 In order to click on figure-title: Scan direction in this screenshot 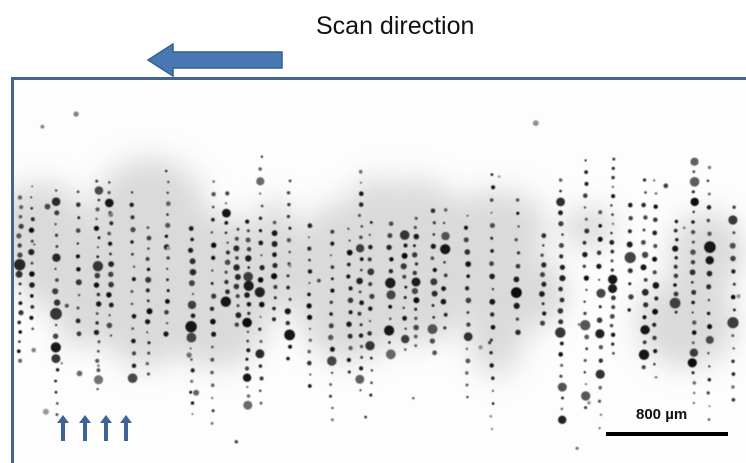, I will do `click(395, 26)`.